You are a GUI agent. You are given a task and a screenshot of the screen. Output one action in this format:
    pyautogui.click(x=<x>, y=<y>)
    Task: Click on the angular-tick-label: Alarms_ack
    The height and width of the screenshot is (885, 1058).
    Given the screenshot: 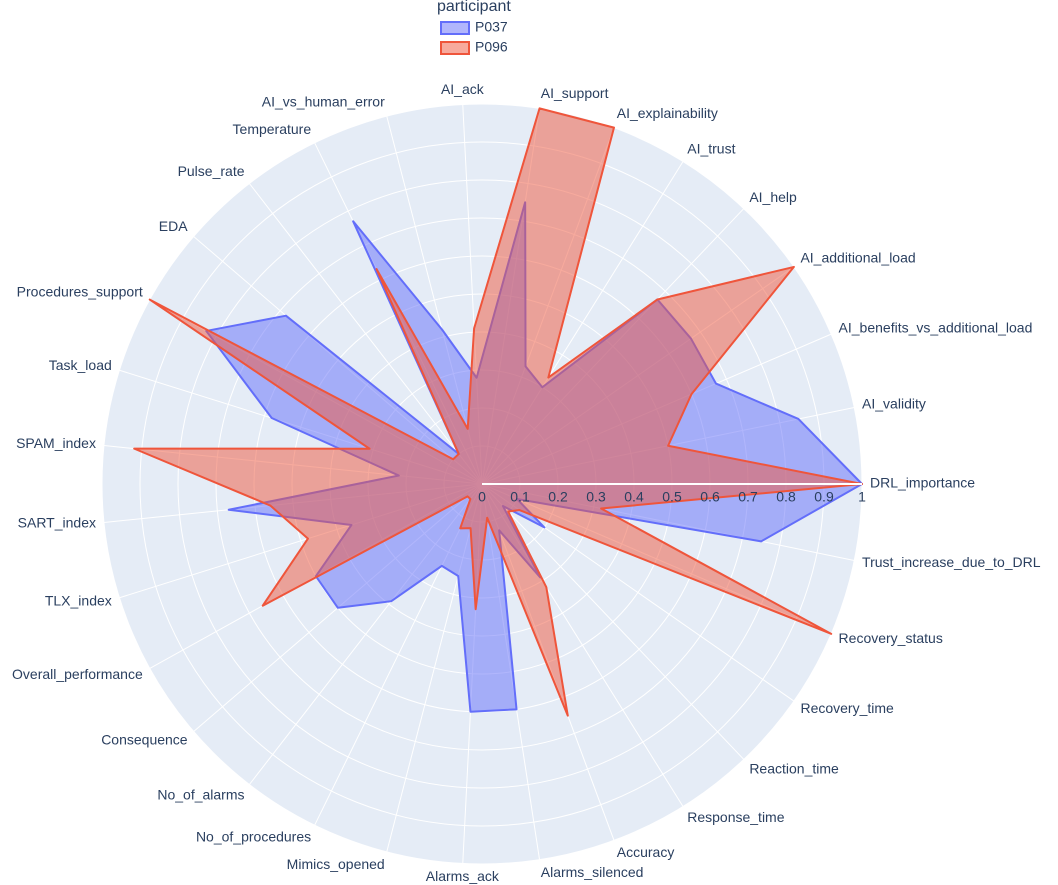 What is the action you would take?
    pyautogui.click(x=463, y=876)
    